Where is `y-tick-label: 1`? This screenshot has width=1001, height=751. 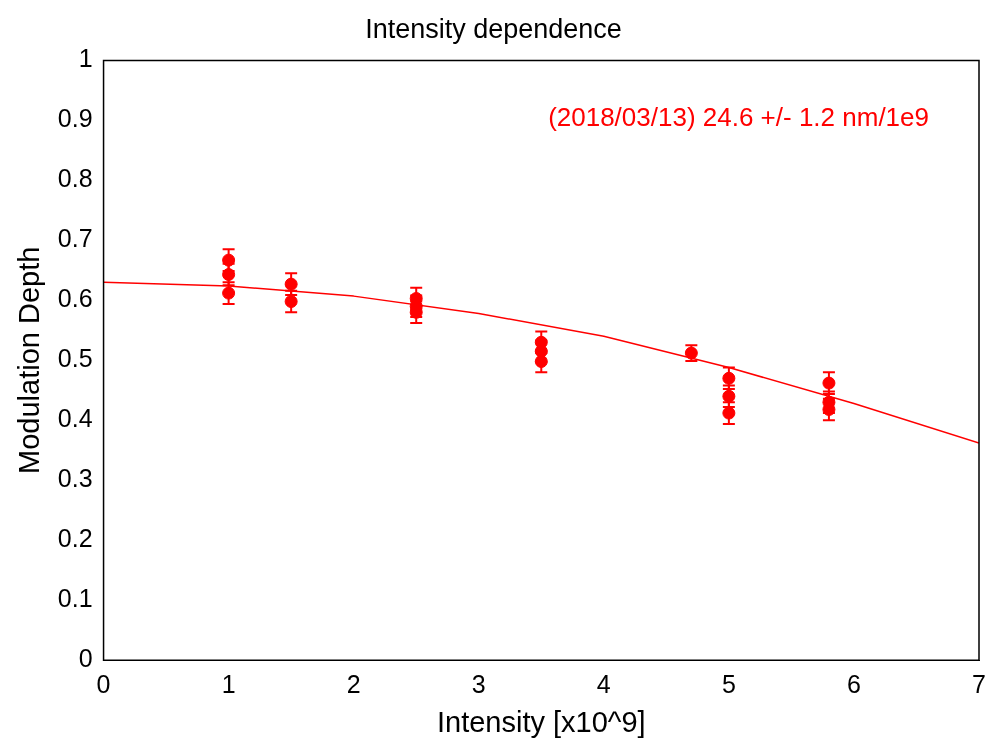 y-tick-label: 1 is located at coordinates (85, 58).